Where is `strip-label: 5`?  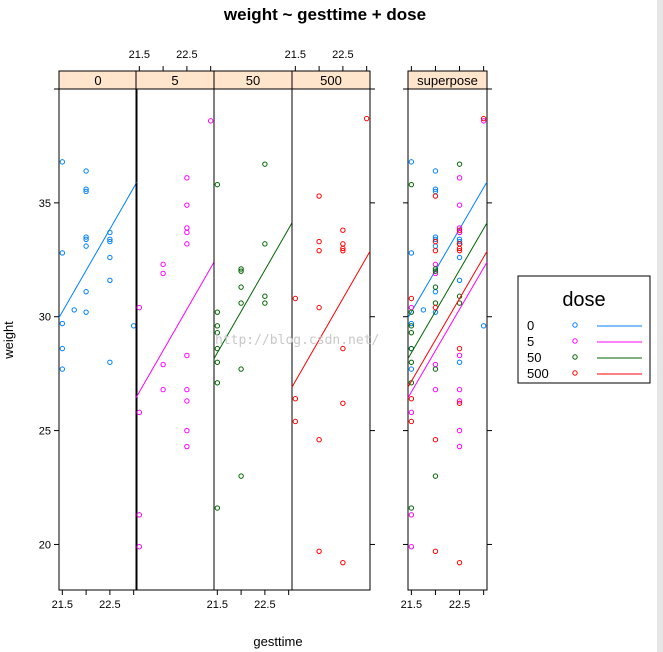 strip-label: 5 is located at coordinates (174, 80).